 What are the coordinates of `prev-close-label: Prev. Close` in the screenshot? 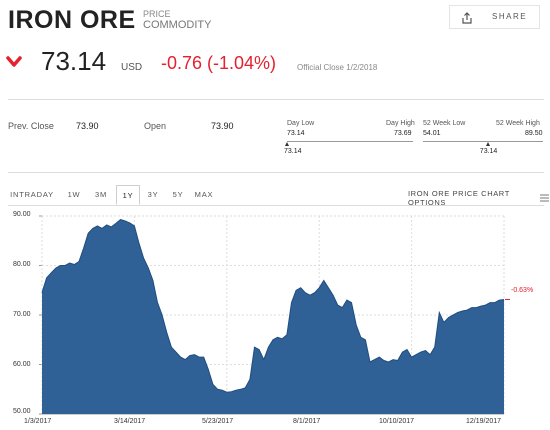 It's located at (31, 126).